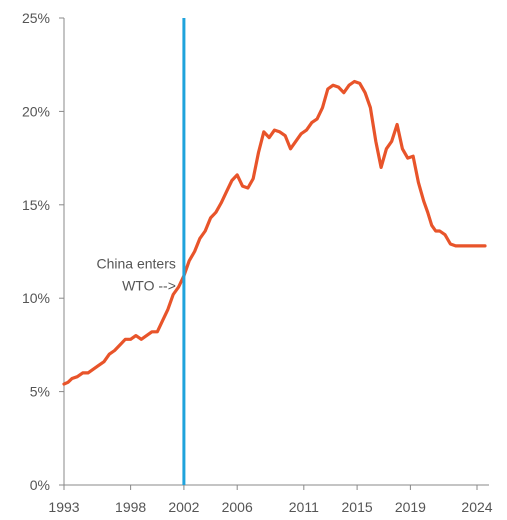 This screenshot has width=507, height=520. Describe the element at coordinates (36, 18) in the screenshot. I see `y-tick-label: 25%` at that location.